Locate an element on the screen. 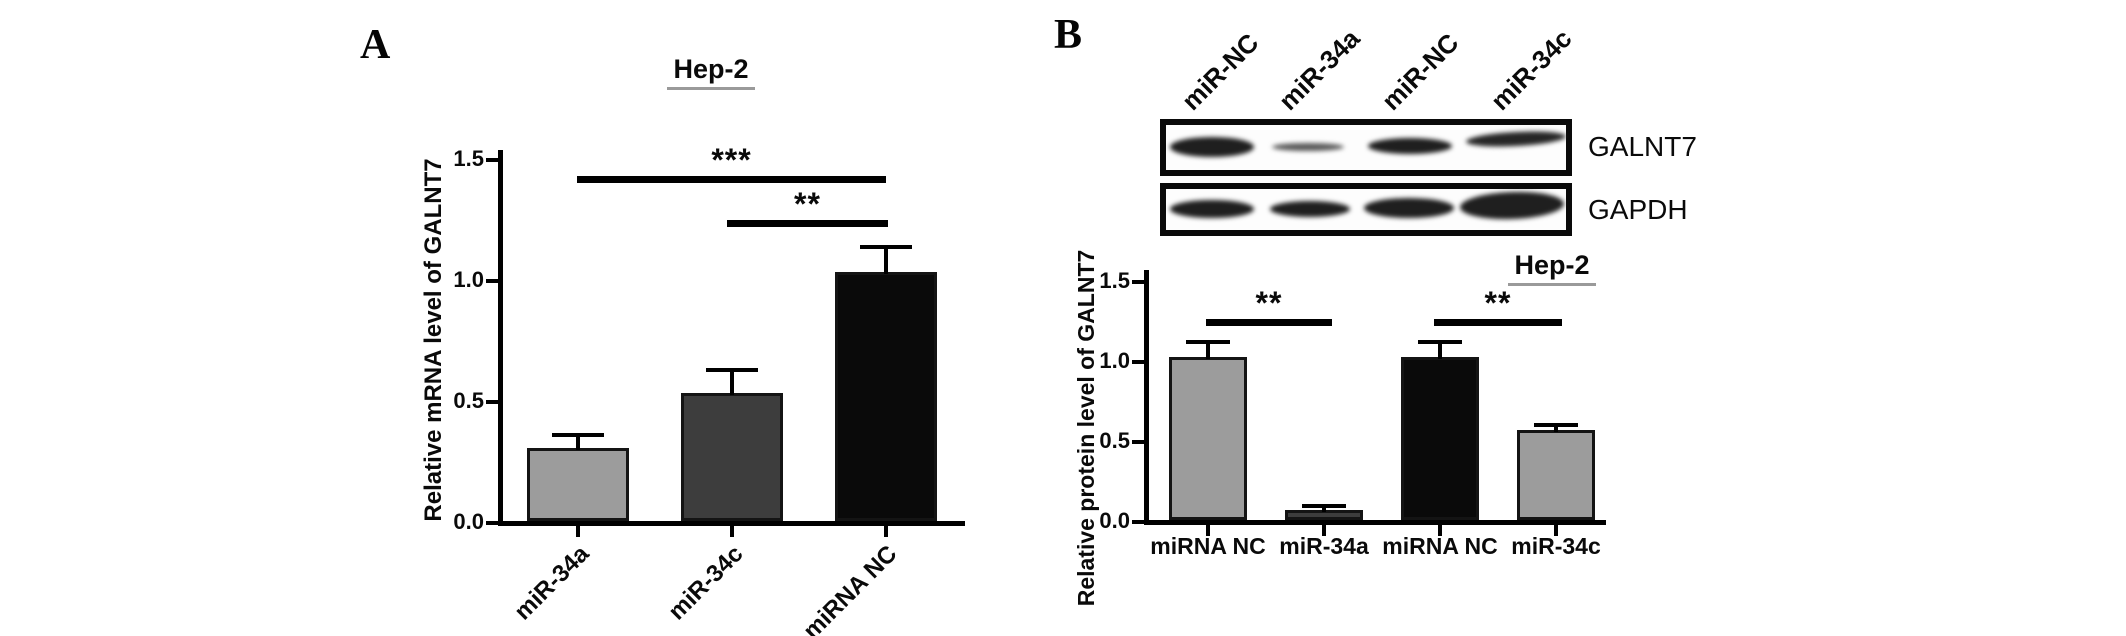  blot-band-galnt7-lane2 is located at coordinates (1308, 147).